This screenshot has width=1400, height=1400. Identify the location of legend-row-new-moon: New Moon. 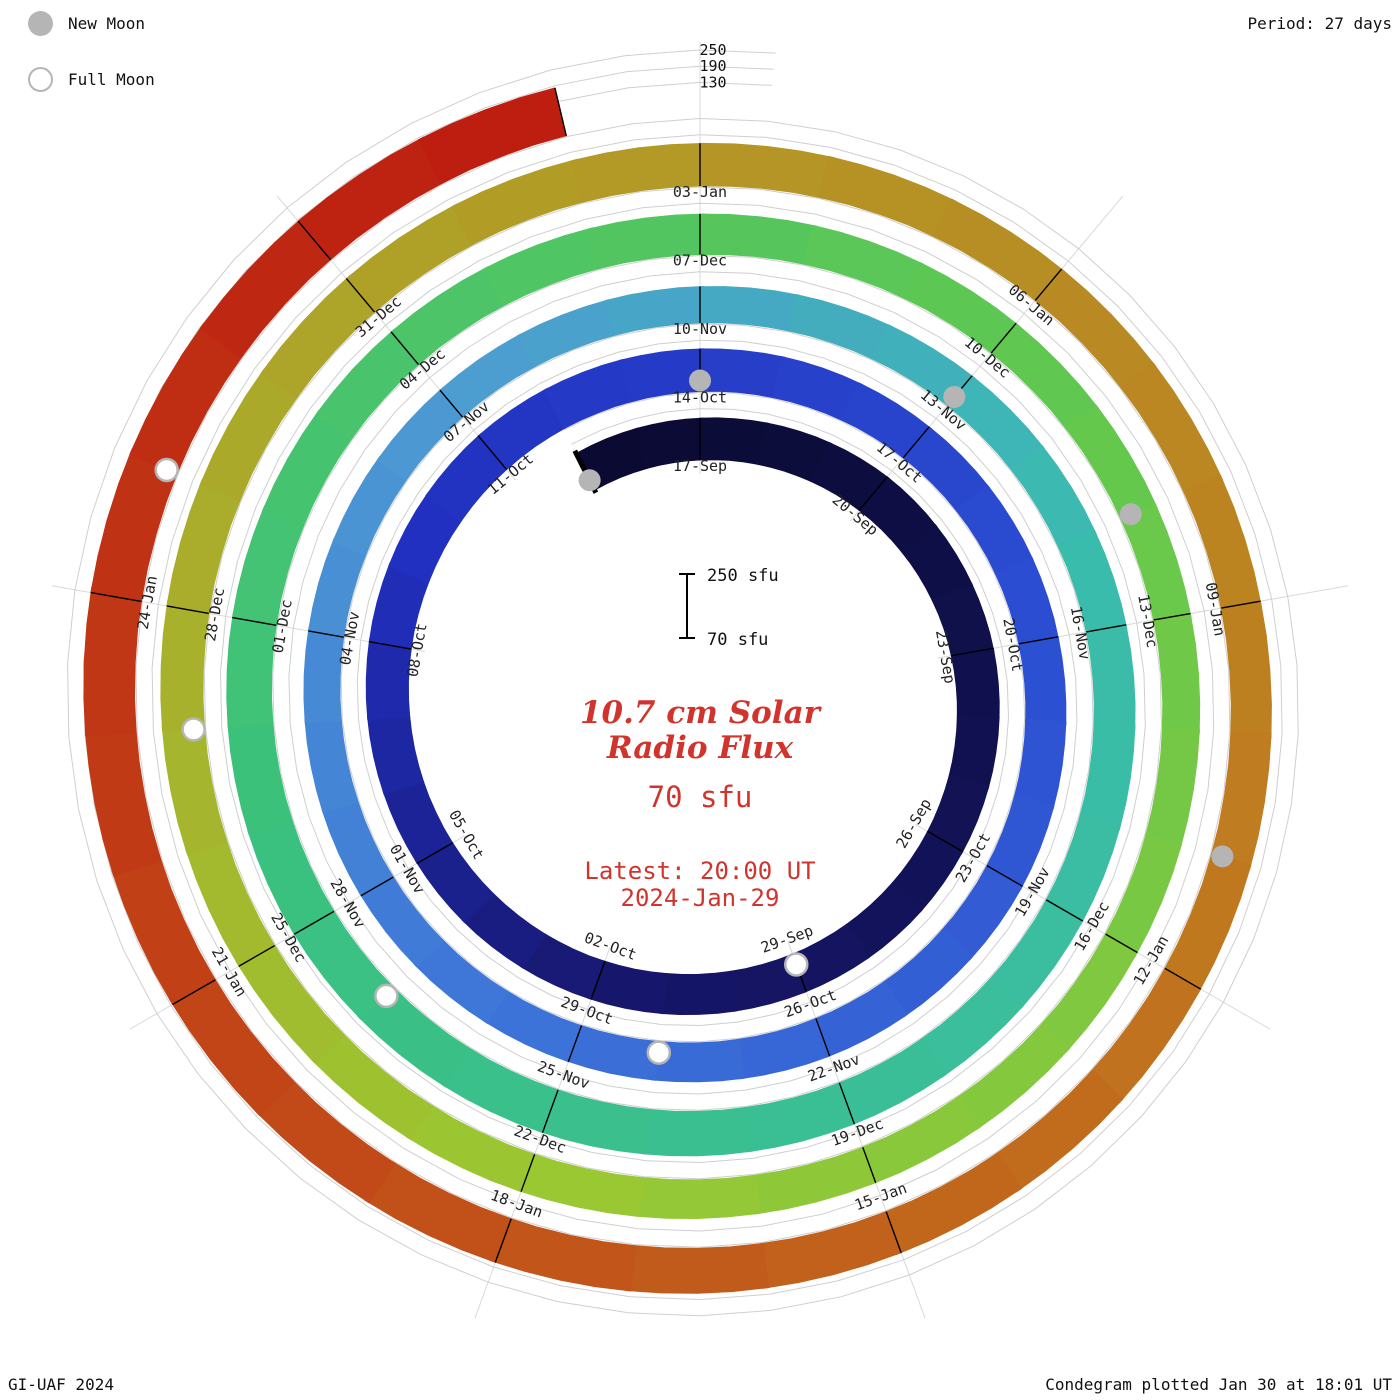
(91, 23).